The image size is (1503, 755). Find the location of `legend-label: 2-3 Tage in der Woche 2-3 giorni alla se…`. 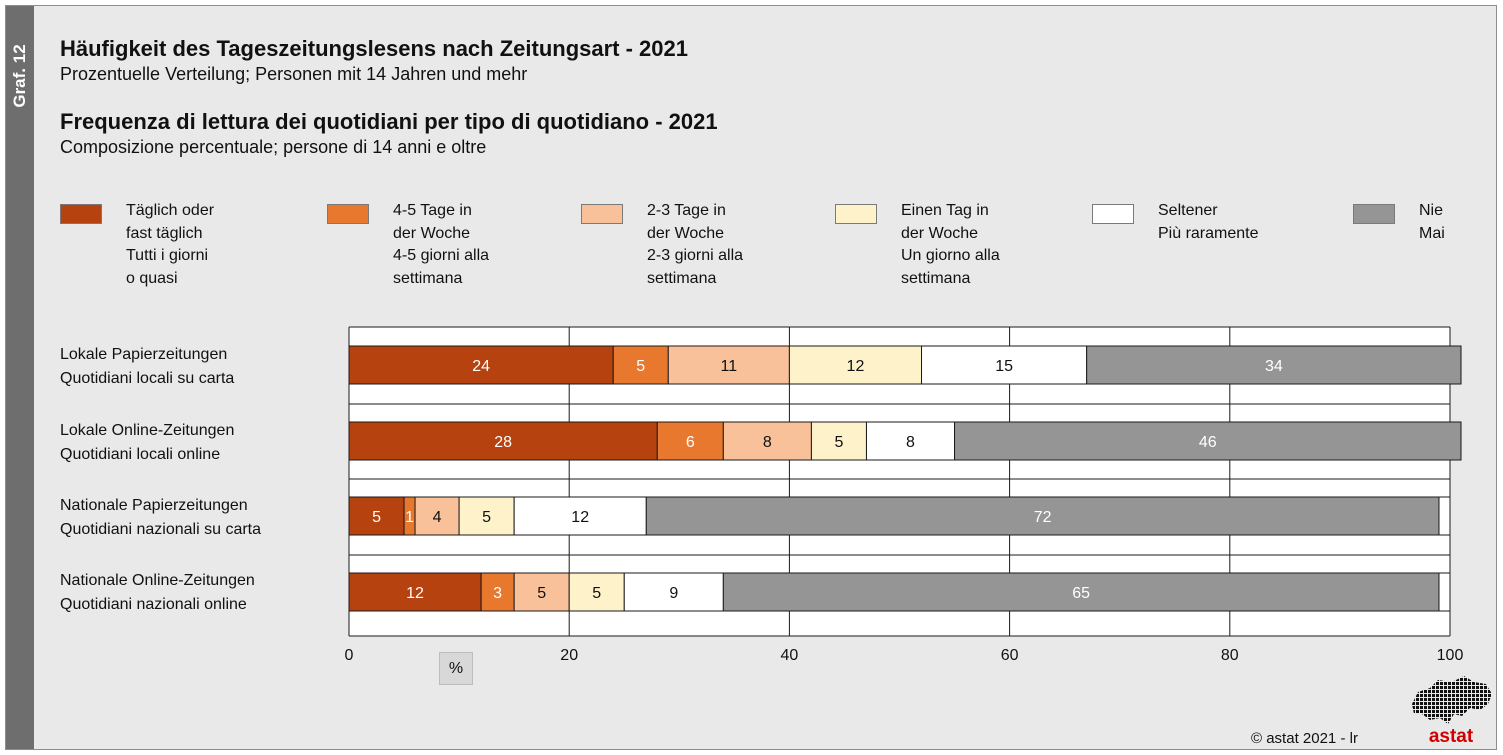

legend-label: 2-3 Tage in der Woche 2-3 giorni alla se… is located at coordinates (695, 244).